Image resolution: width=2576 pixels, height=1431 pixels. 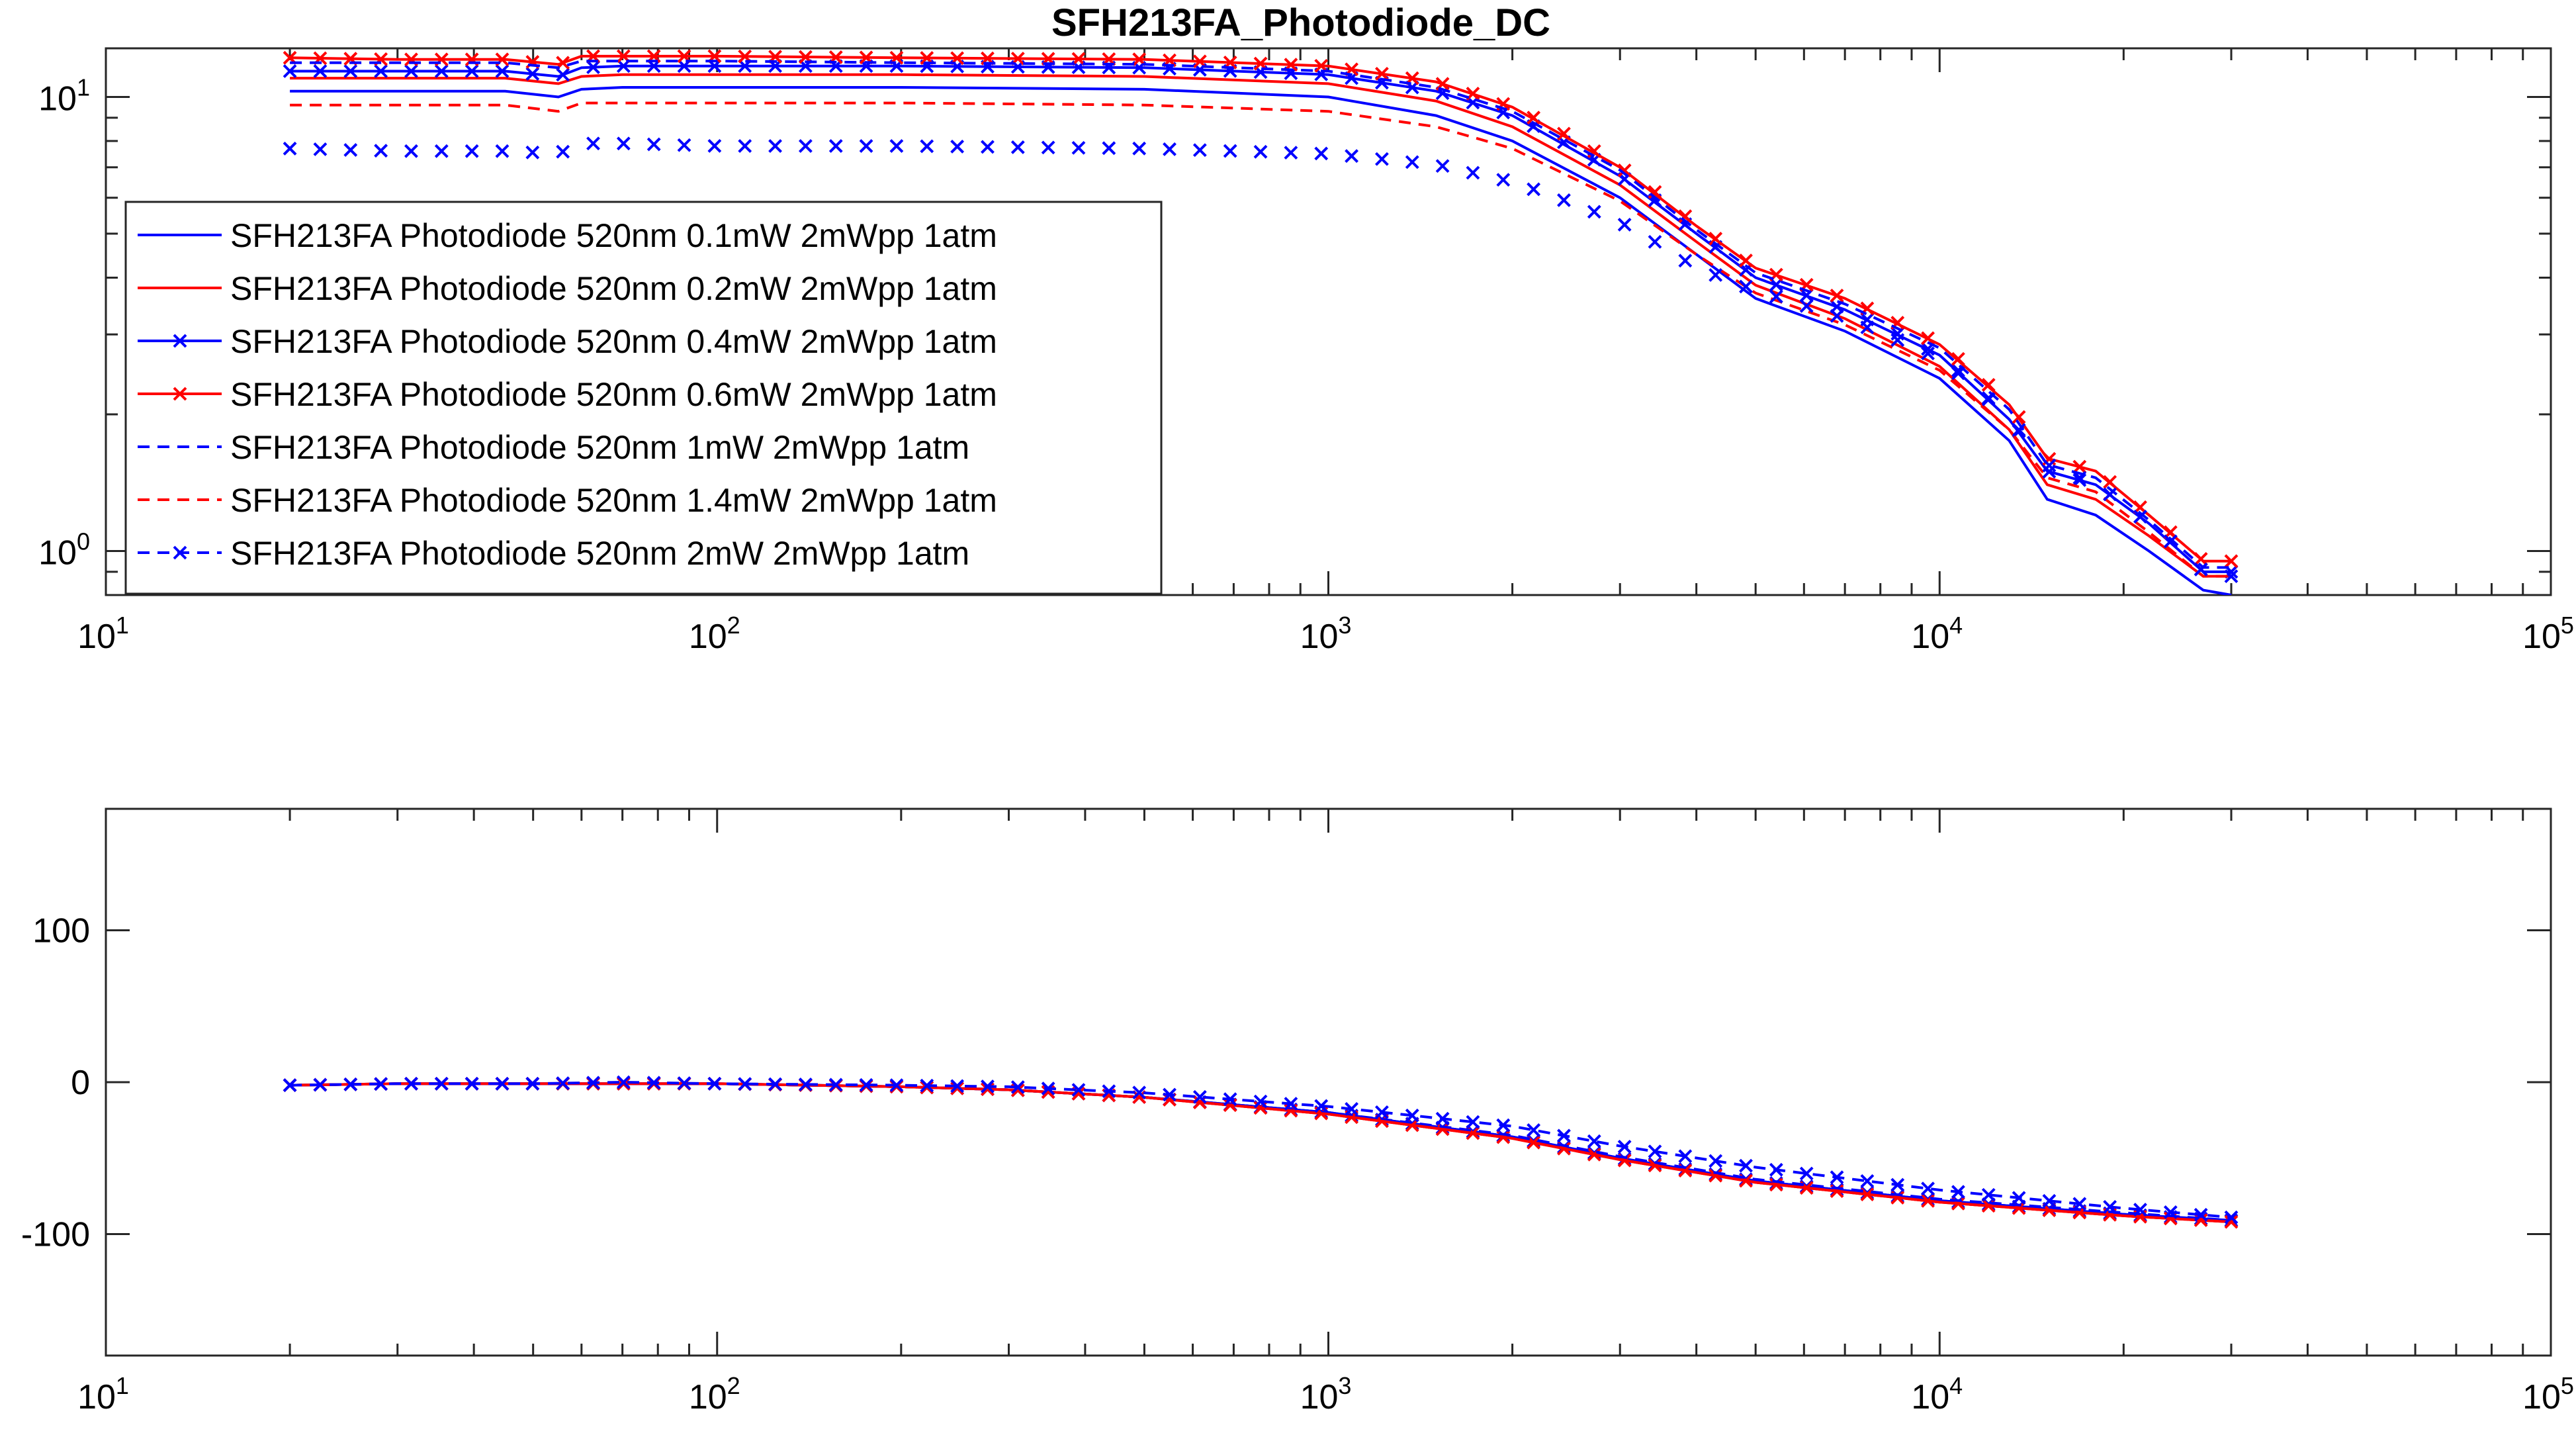 I want to click on phase-x-tick-label: 10⁴, so click(x=1937, y=1394).